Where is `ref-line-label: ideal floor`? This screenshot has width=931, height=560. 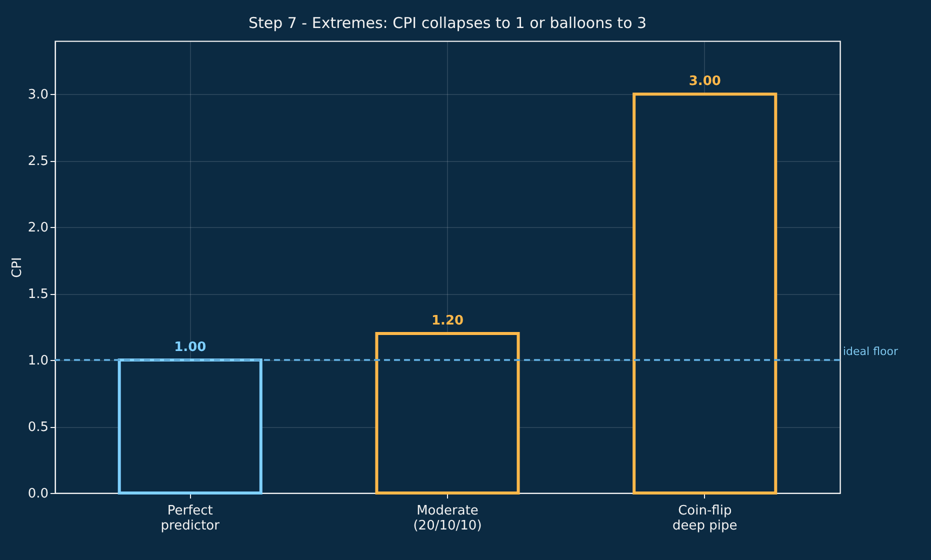 ref-line-label: ideal floor is located at coordinates (870, 351).